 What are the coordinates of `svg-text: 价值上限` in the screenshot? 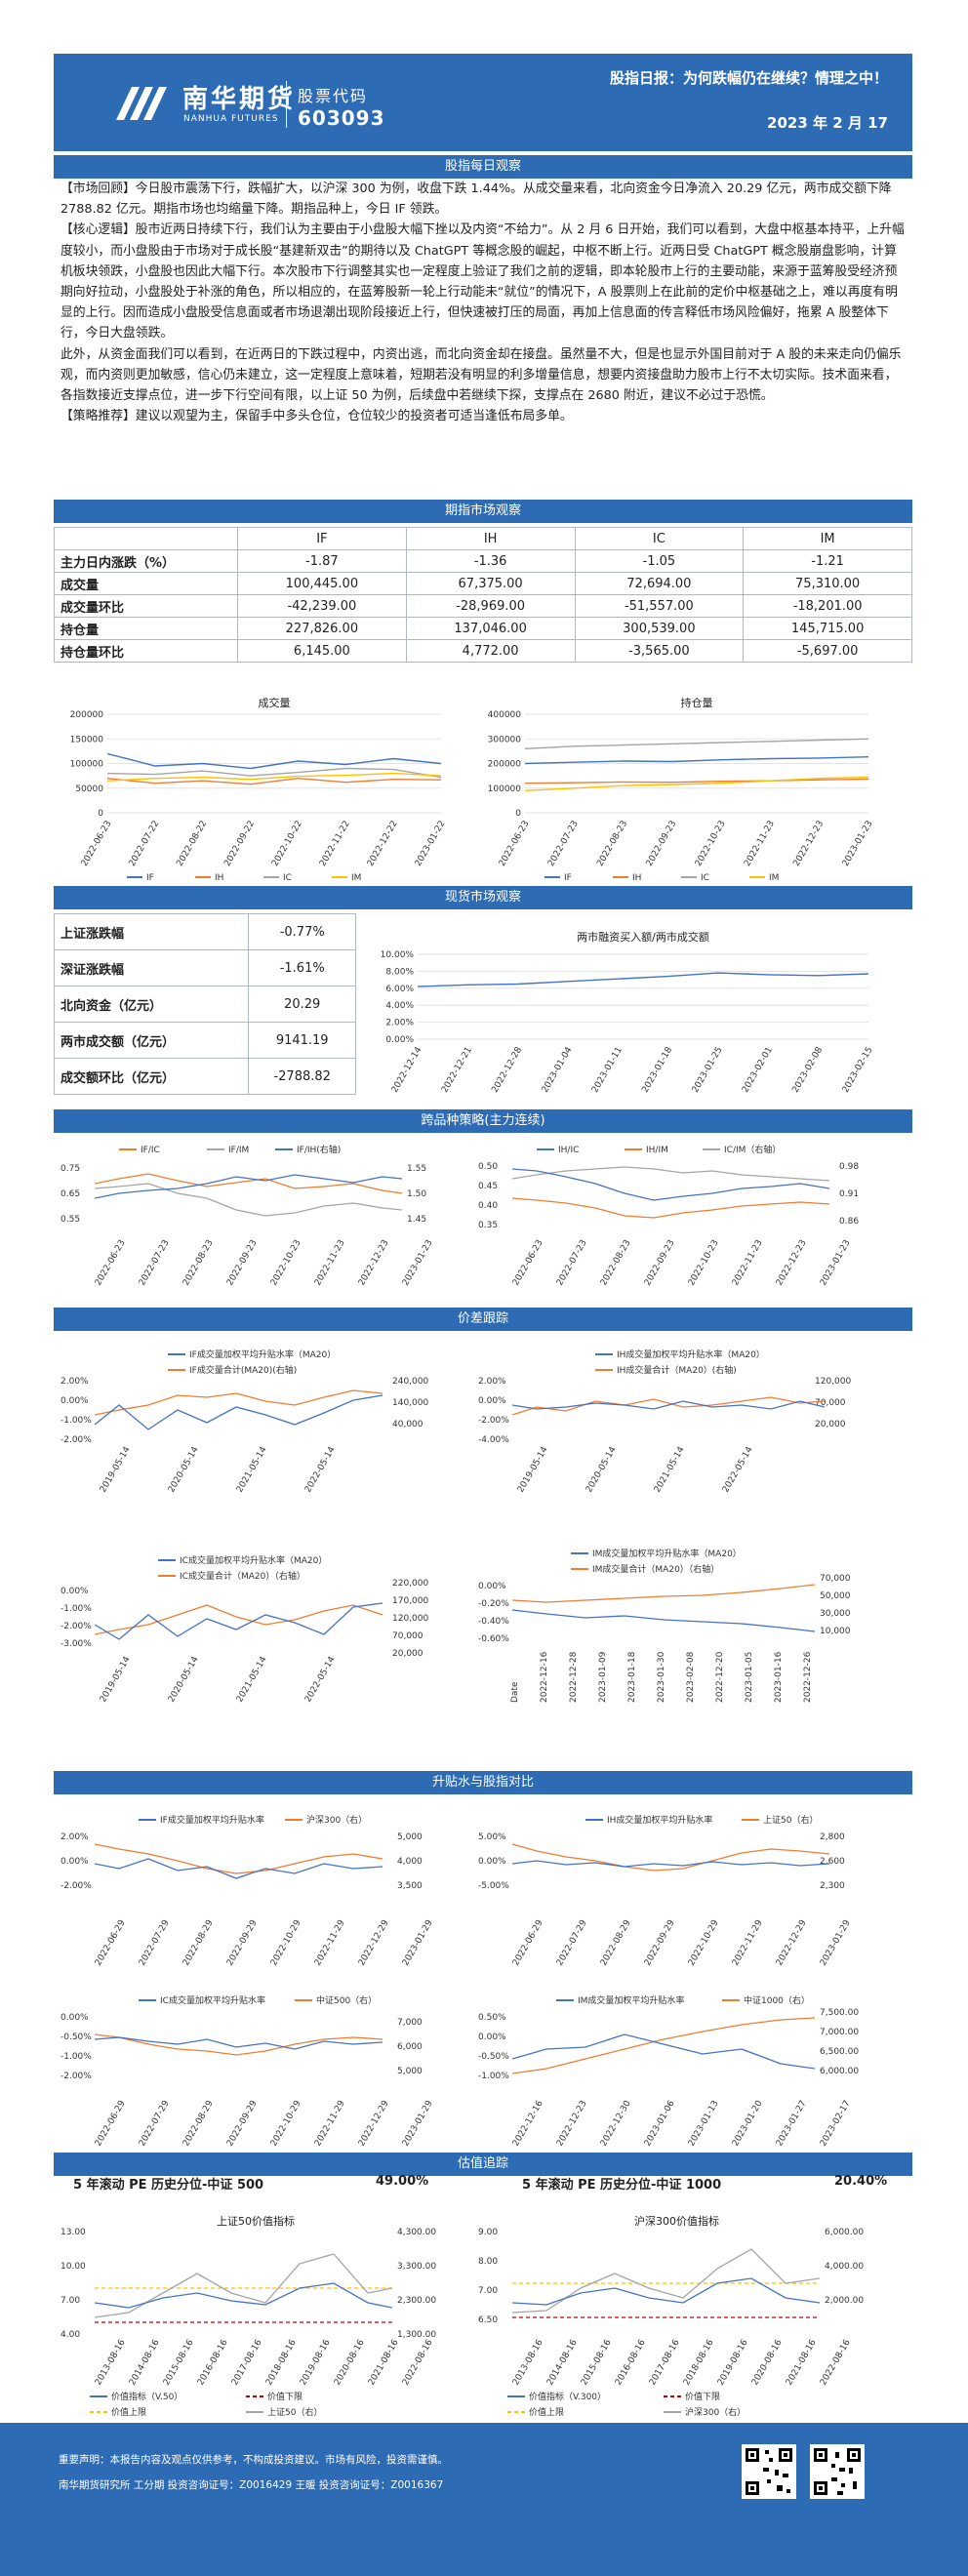 It's located at (546, 2412).